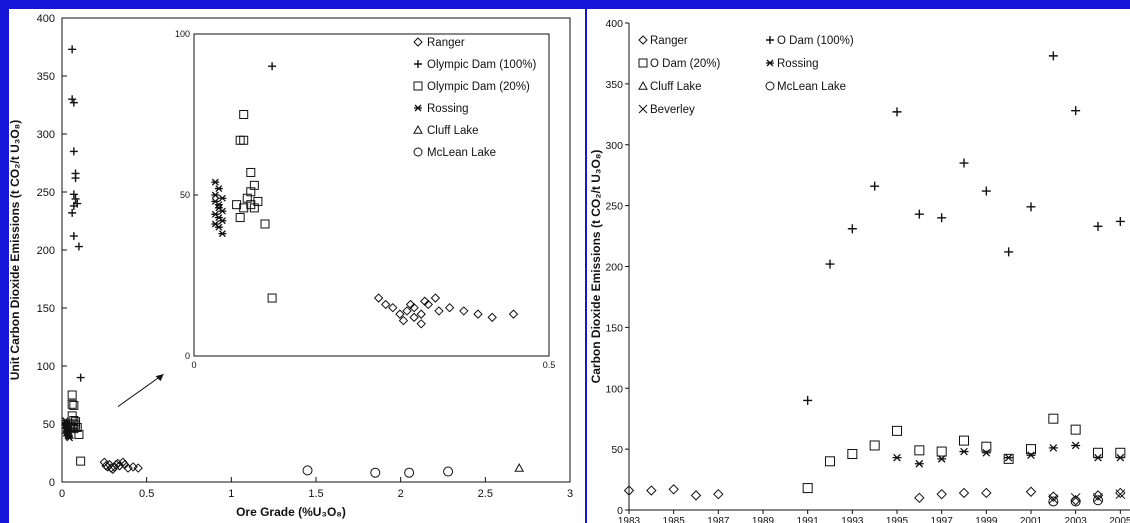 The image size is (1130, 523). Describe the element at coordinates (448, 109) in the screenshot. I see `legend-label-rossing: Rossing` at that location.